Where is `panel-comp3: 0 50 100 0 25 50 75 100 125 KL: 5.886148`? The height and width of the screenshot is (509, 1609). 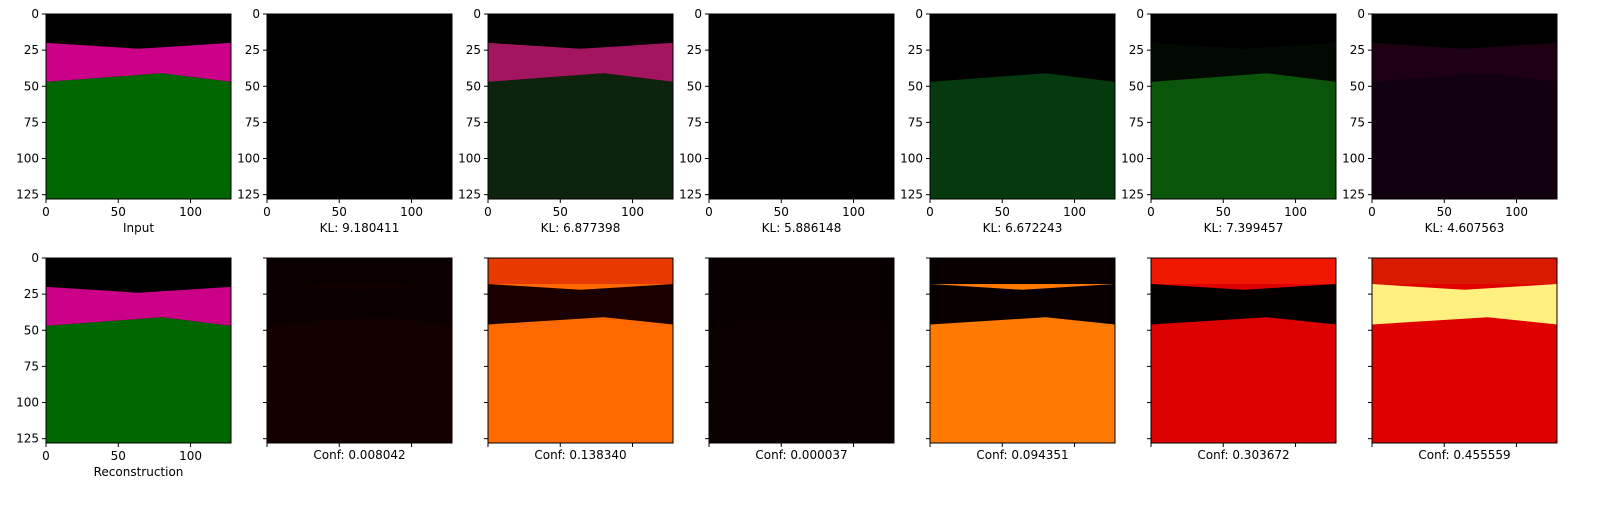
panel-comp3: 0 50 100 0 25 50 75 100 125 KL: 5.886148 is located at coordinates (787, 121).